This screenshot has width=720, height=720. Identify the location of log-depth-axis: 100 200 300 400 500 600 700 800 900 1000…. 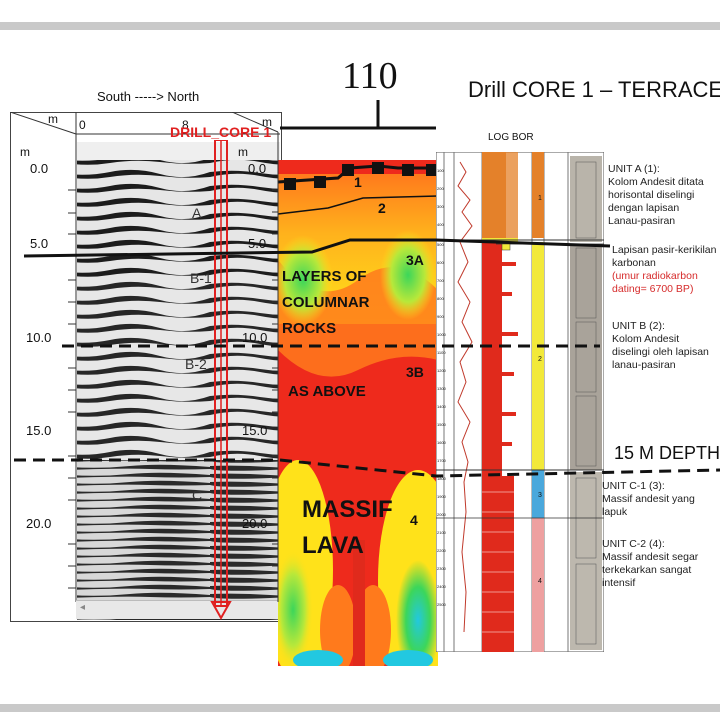
(442, 402).